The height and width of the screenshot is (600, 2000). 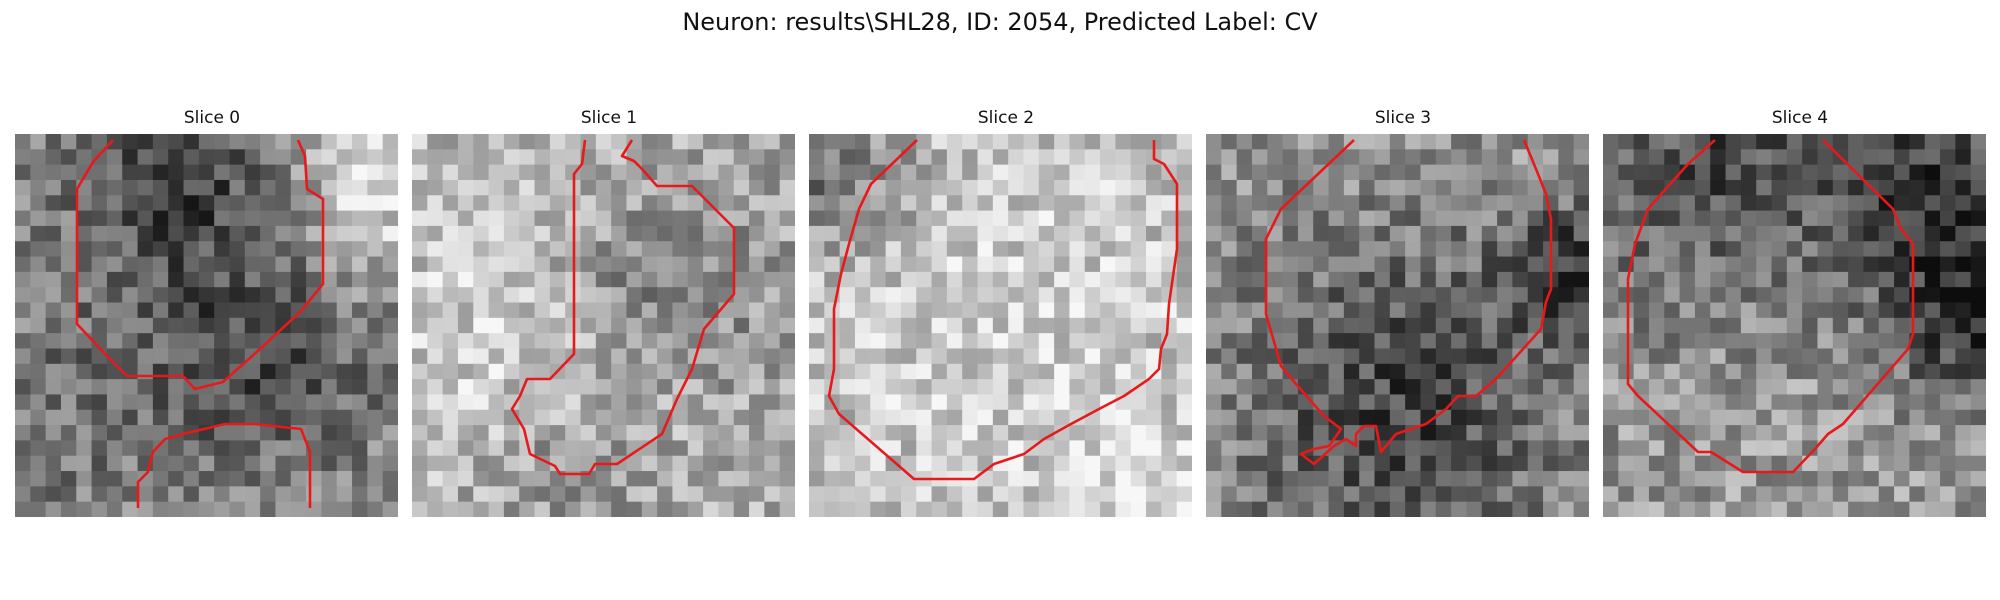 What do you see at coordinates (609, 118) in the screenshot?
I see `slice-1-title: Slice 1` at bounding box center [609, 118].